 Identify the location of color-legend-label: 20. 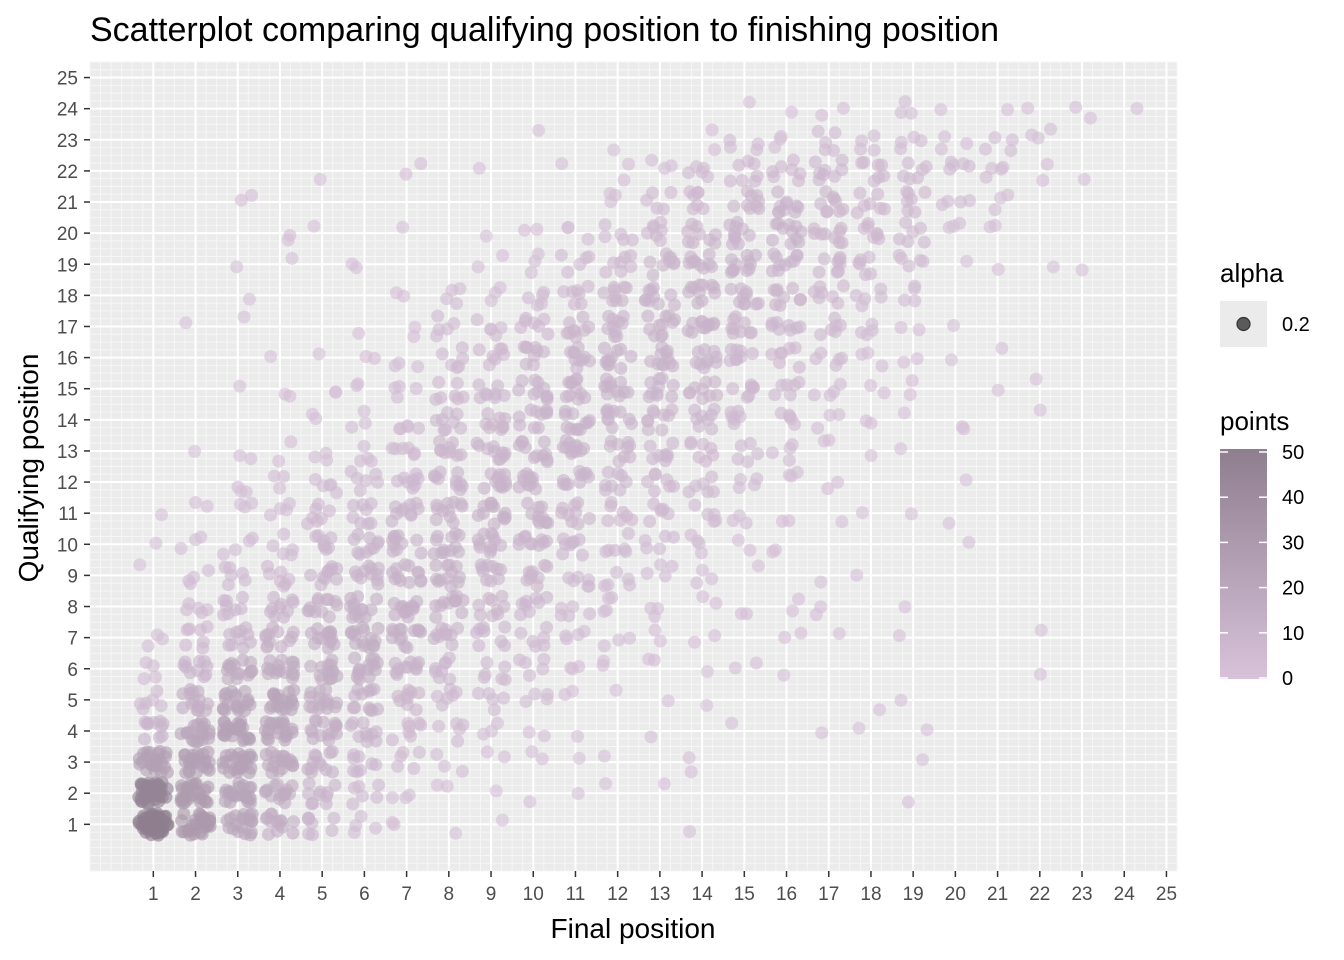
(1293, 589).